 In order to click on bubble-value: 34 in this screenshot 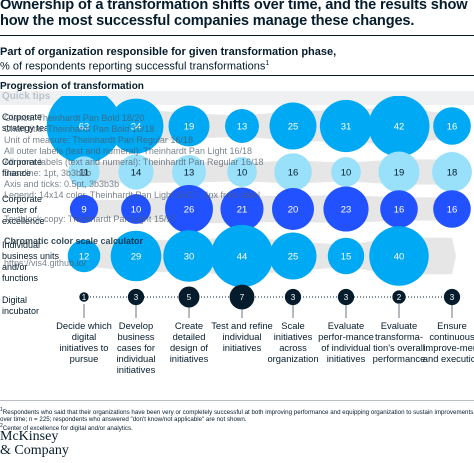, I will do `click(136, 127)`.